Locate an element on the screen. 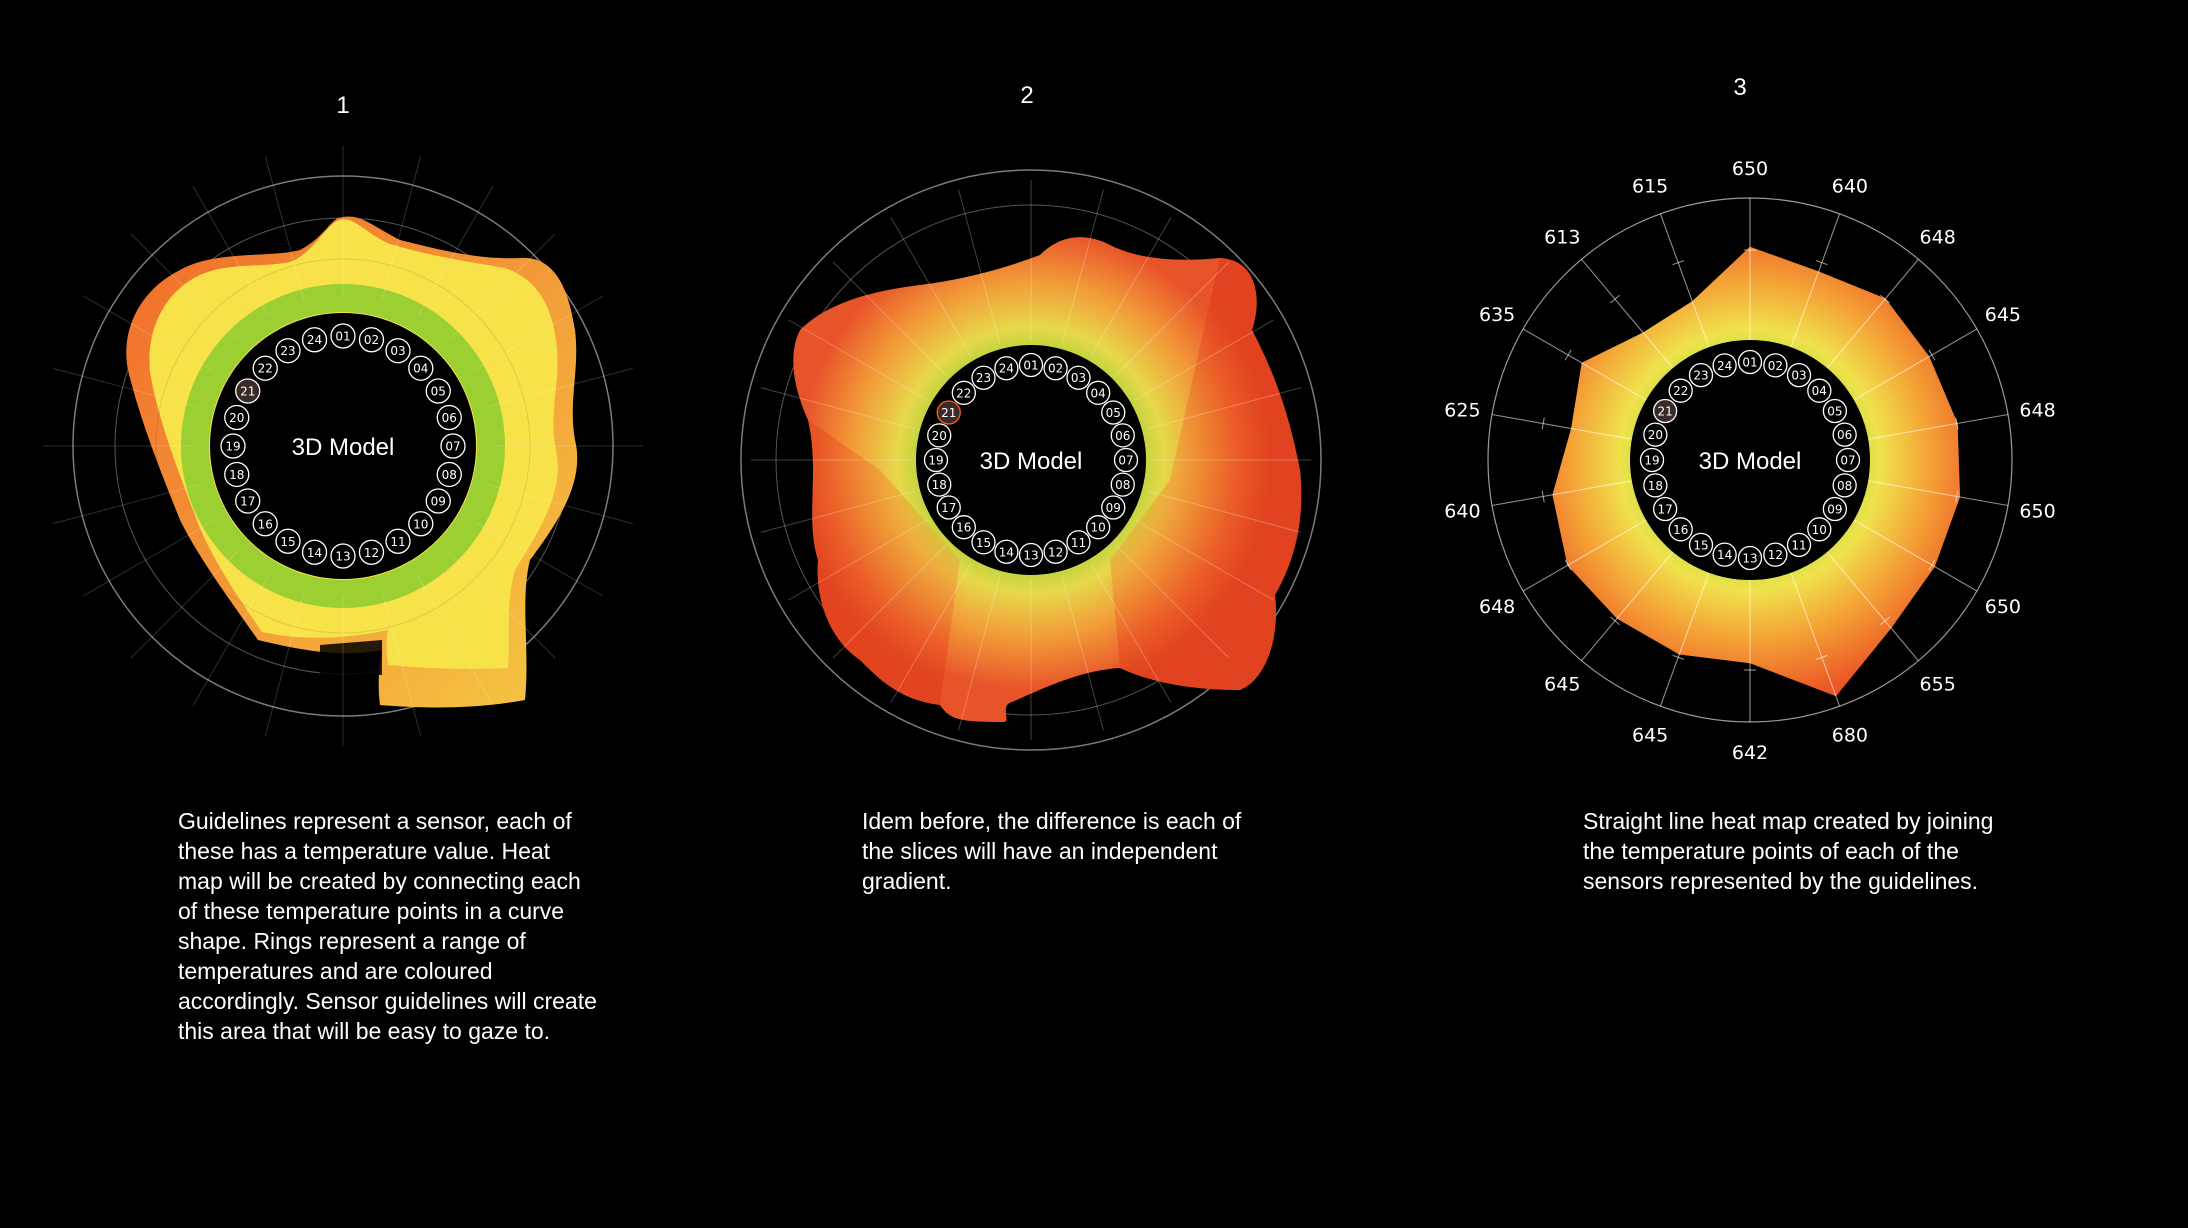 This screenshot has width=2188, height=1228. panel-1-number: 1 is located at coordinates (343, 105).